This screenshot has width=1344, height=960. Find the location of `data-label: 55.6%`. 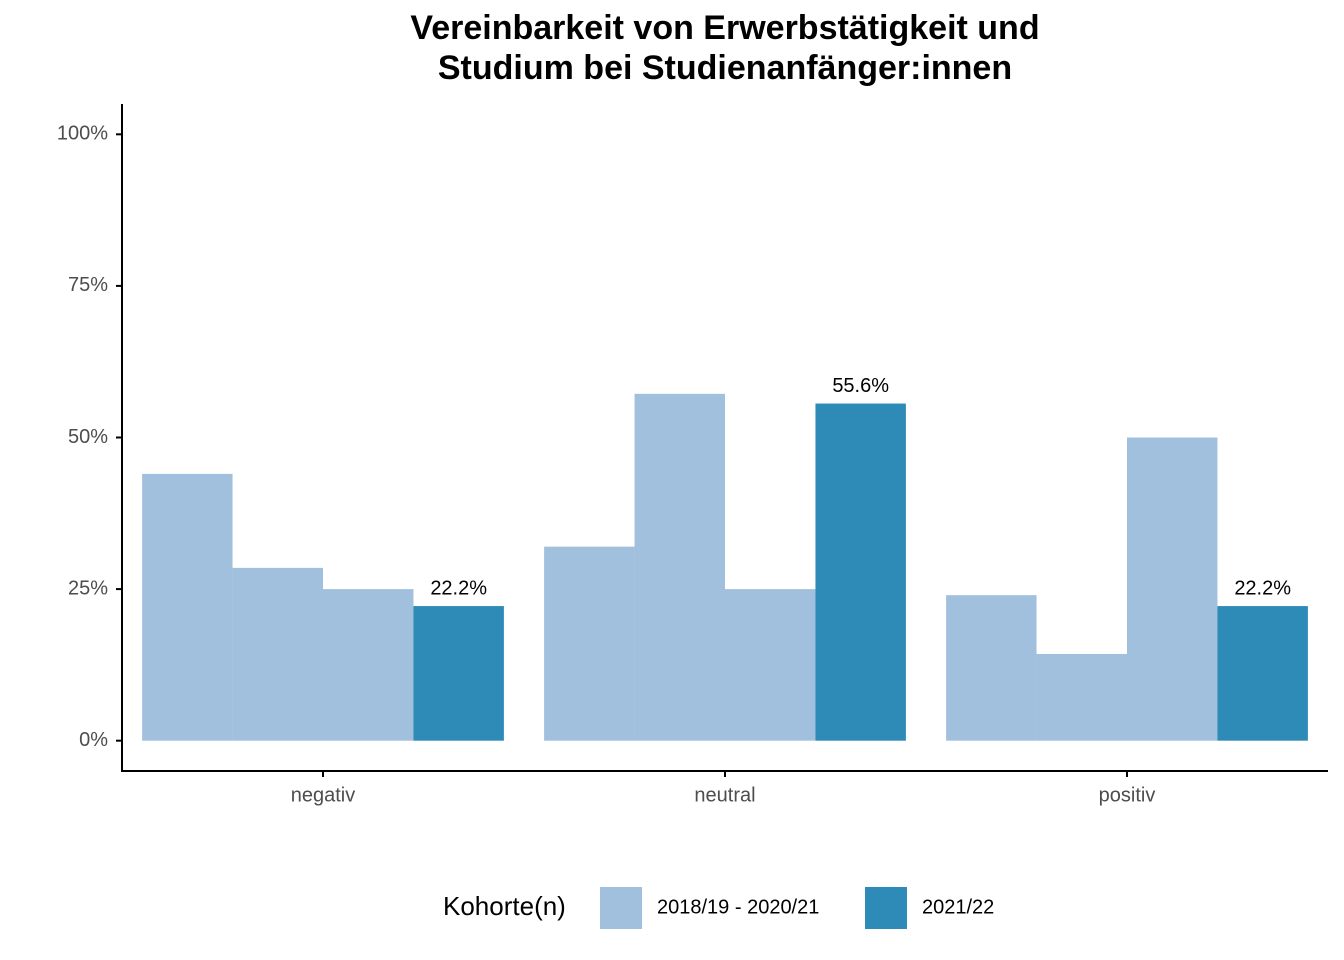

data-label: 55.6% is located at coordinates (860, 386).